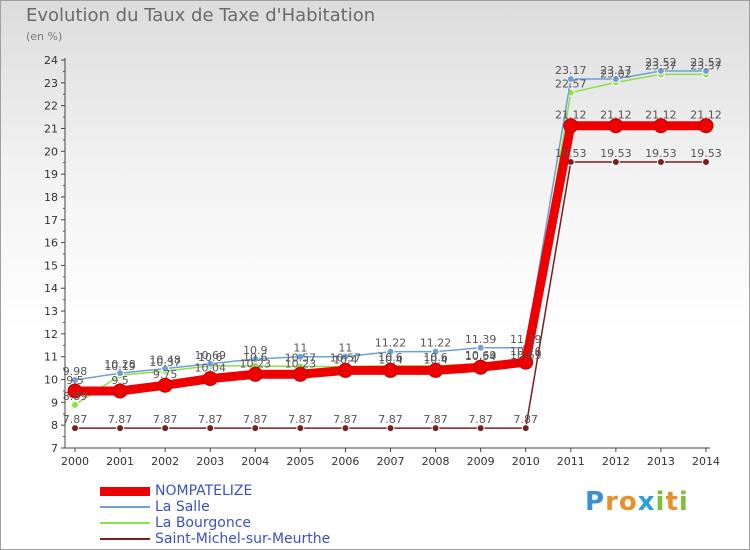  What do you see at coordinates (54, 402) in the screenshot?
I see `y-tick-label: 9` at bounding box center [54, 402].